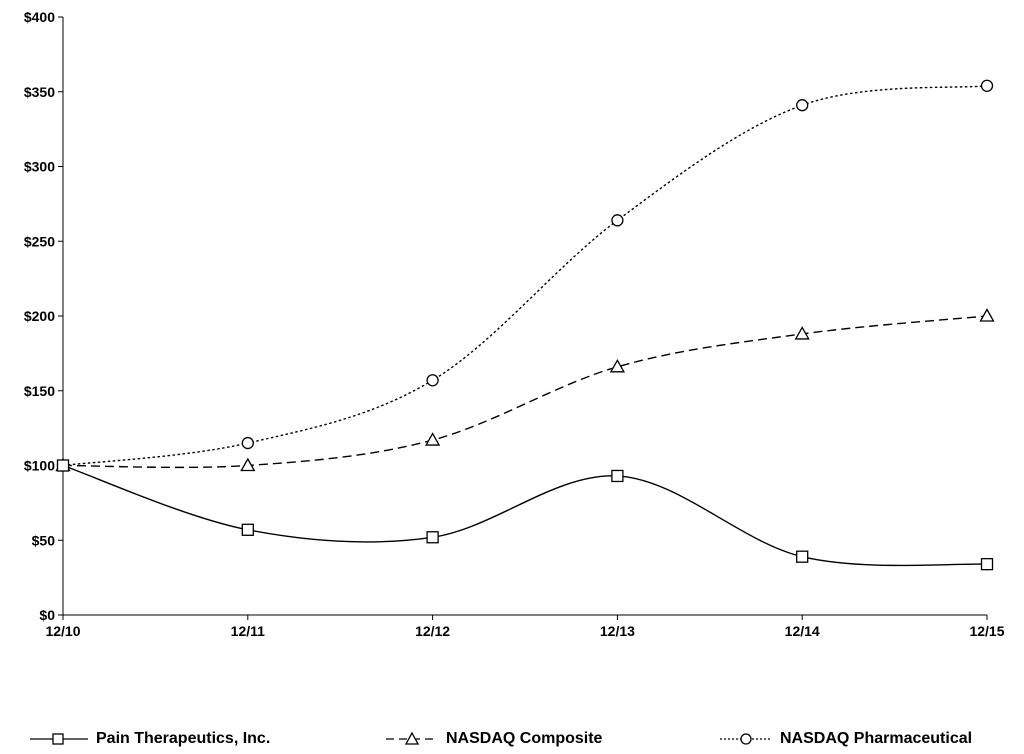  I want to click on y-tick-label: $250, so click(39, 241).